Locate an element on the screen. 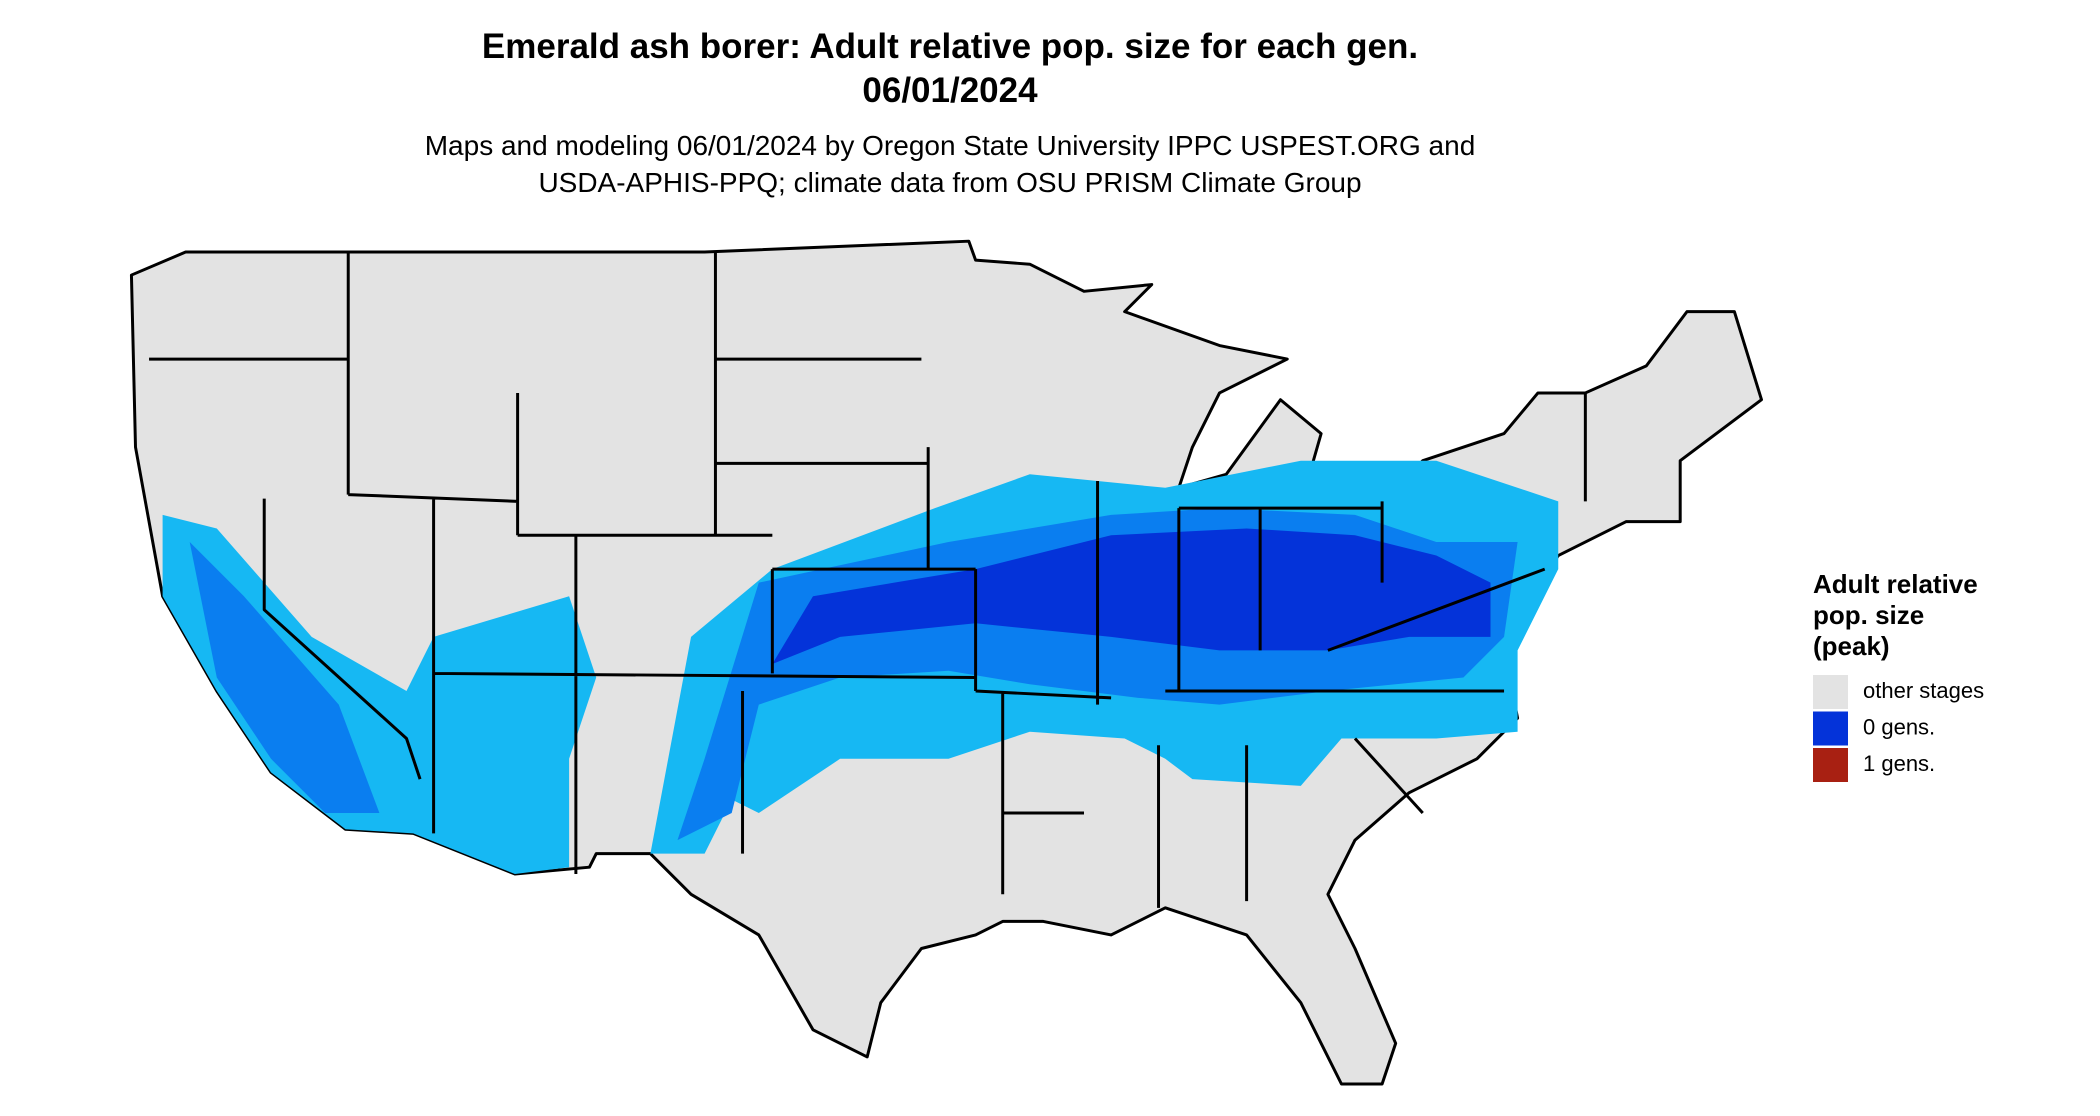  dark-blue-region is located at coordinates (1131, 596).